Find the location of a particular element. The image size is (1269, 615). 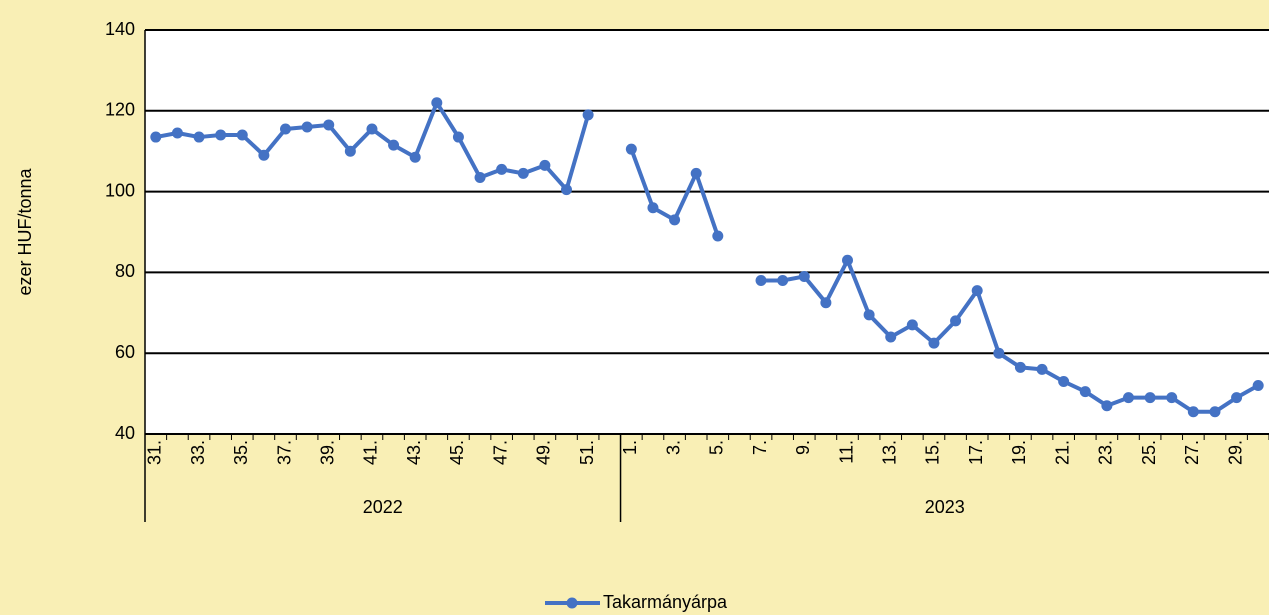

legend-label: Takarmányárpa is located at coordinates (665, 602).